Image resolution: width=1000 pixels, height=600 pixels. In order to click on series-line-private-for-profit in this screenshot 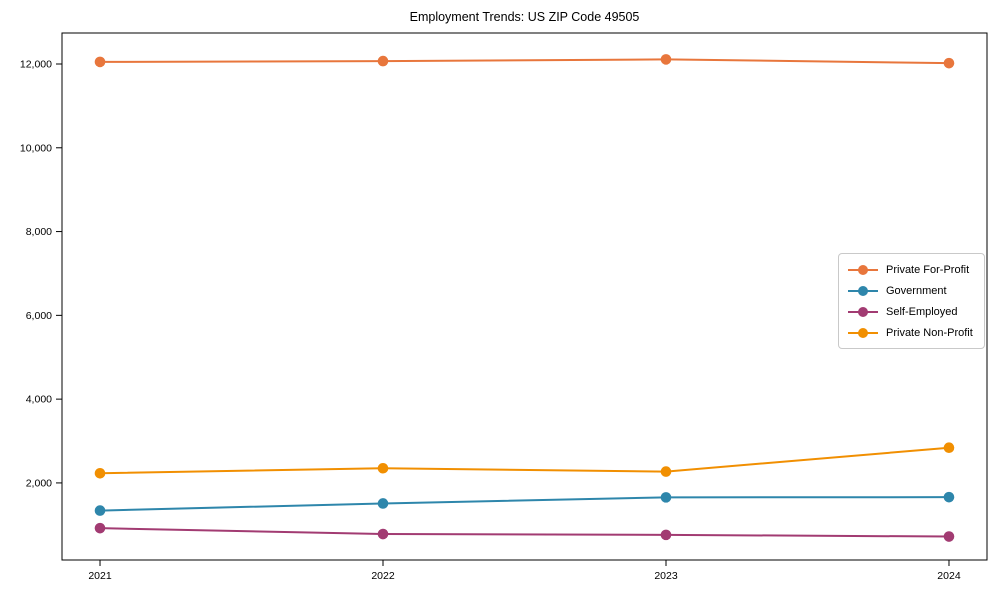, I will do `click(524, 61)`.